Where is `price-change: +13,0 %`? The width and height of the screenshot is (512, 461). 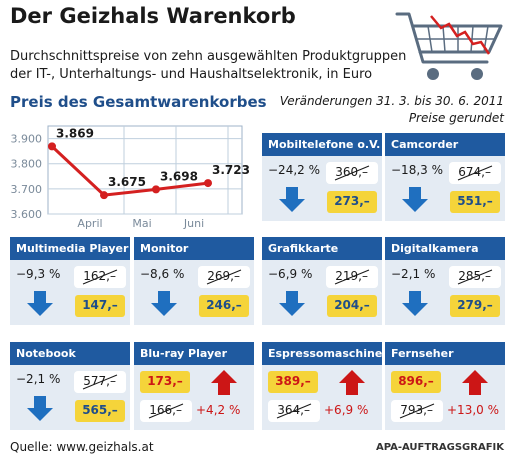
price-change: +13,0 % is located at coordinates (473, 410).